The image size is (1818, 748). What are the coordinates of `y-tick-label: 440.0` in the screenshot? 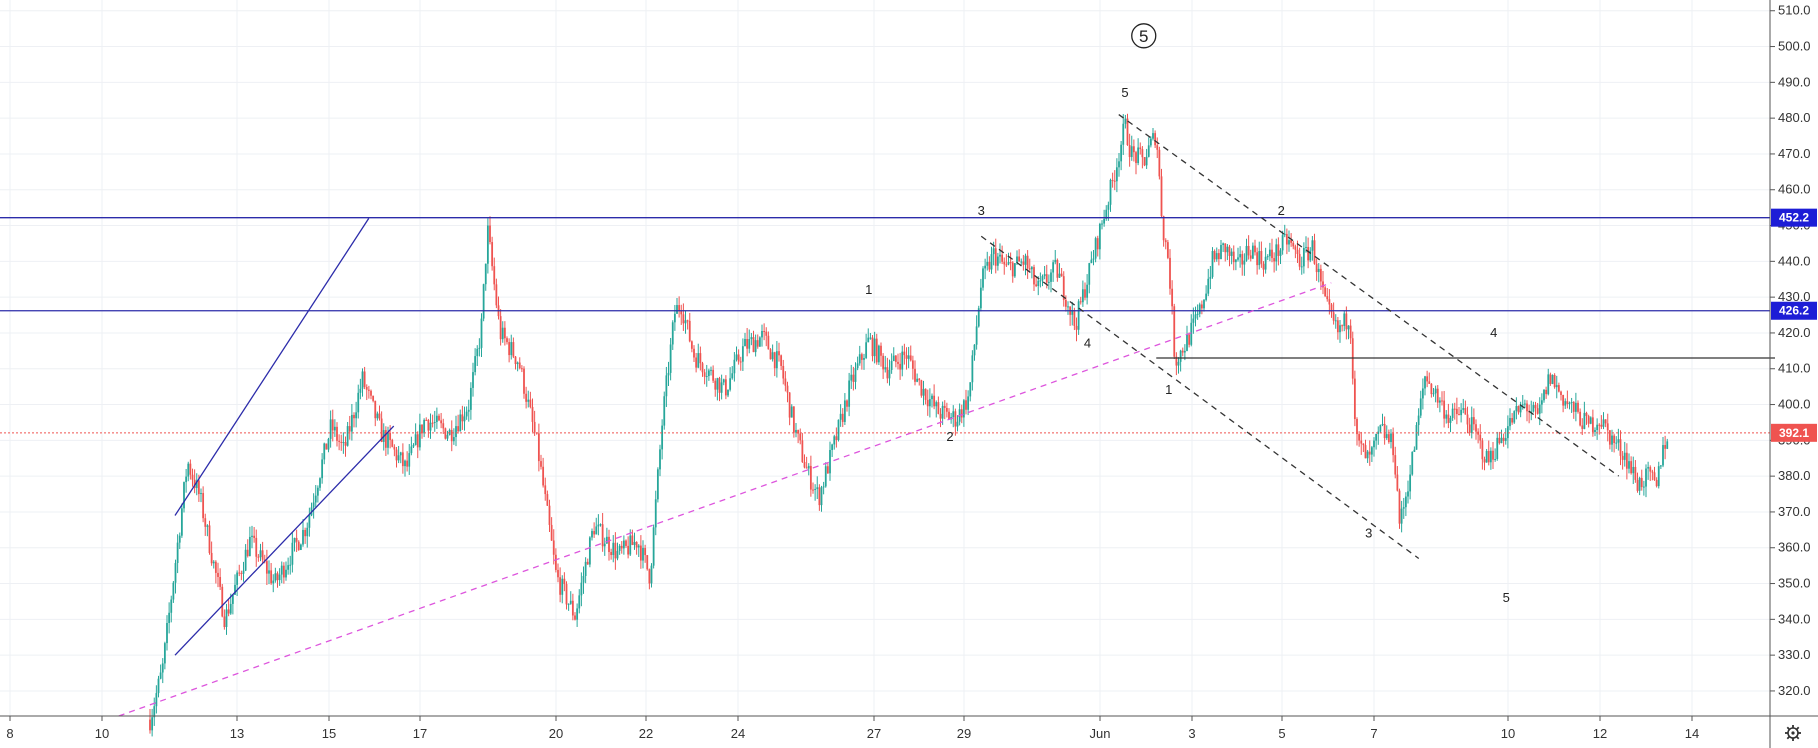 It's located at (1794, 260).